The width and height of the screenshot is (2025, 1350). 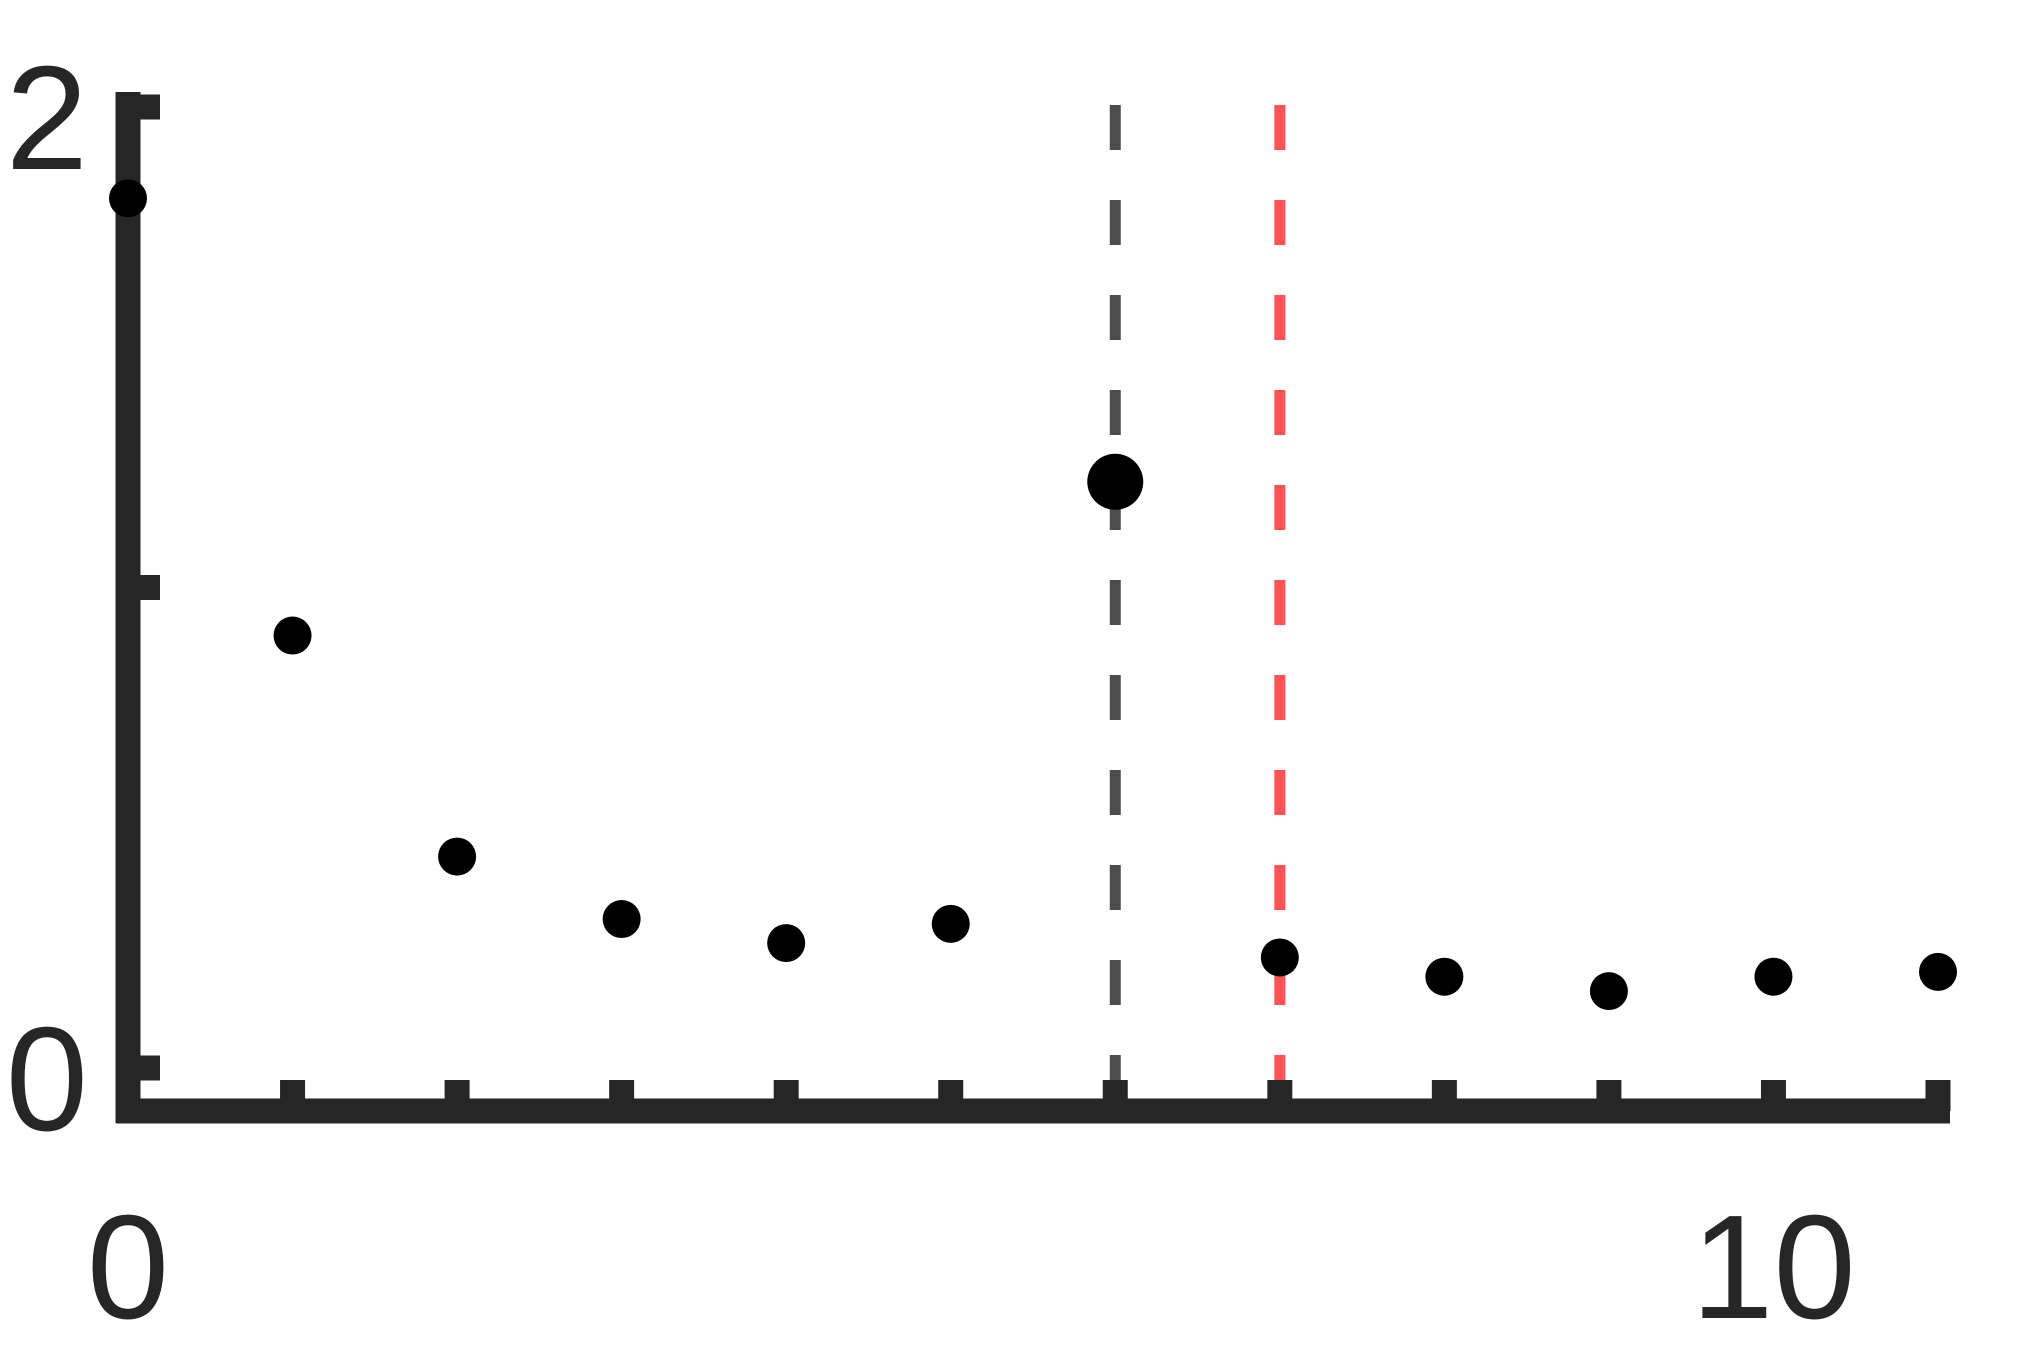 I want to click on y-tick-label-0: 0, so click(x=47, y=1079).